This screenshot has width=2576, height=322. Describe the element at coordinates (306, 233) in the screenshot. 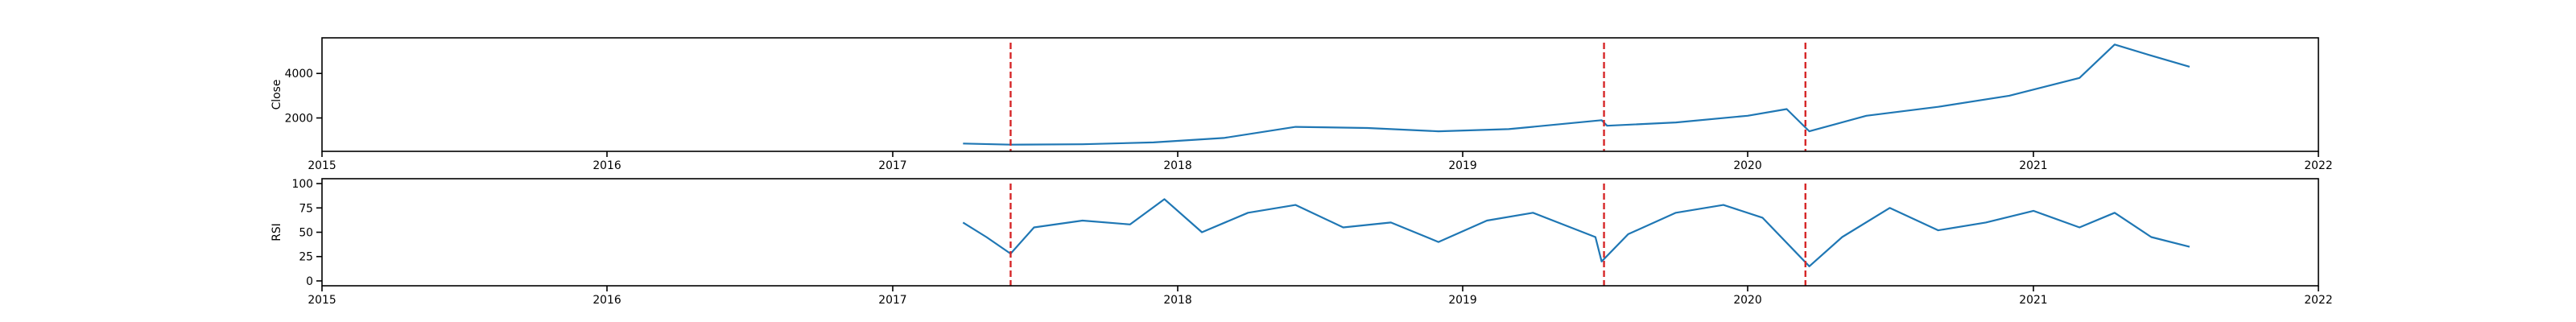

I see `y-tick-label: 50` at that location.